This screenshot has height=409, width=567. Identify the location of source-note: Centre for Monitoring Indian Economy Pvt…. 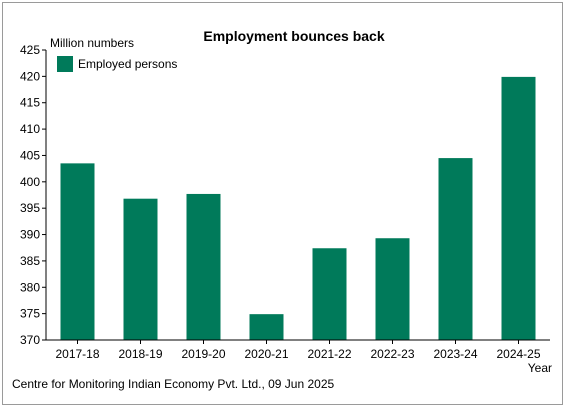
(173, 384).